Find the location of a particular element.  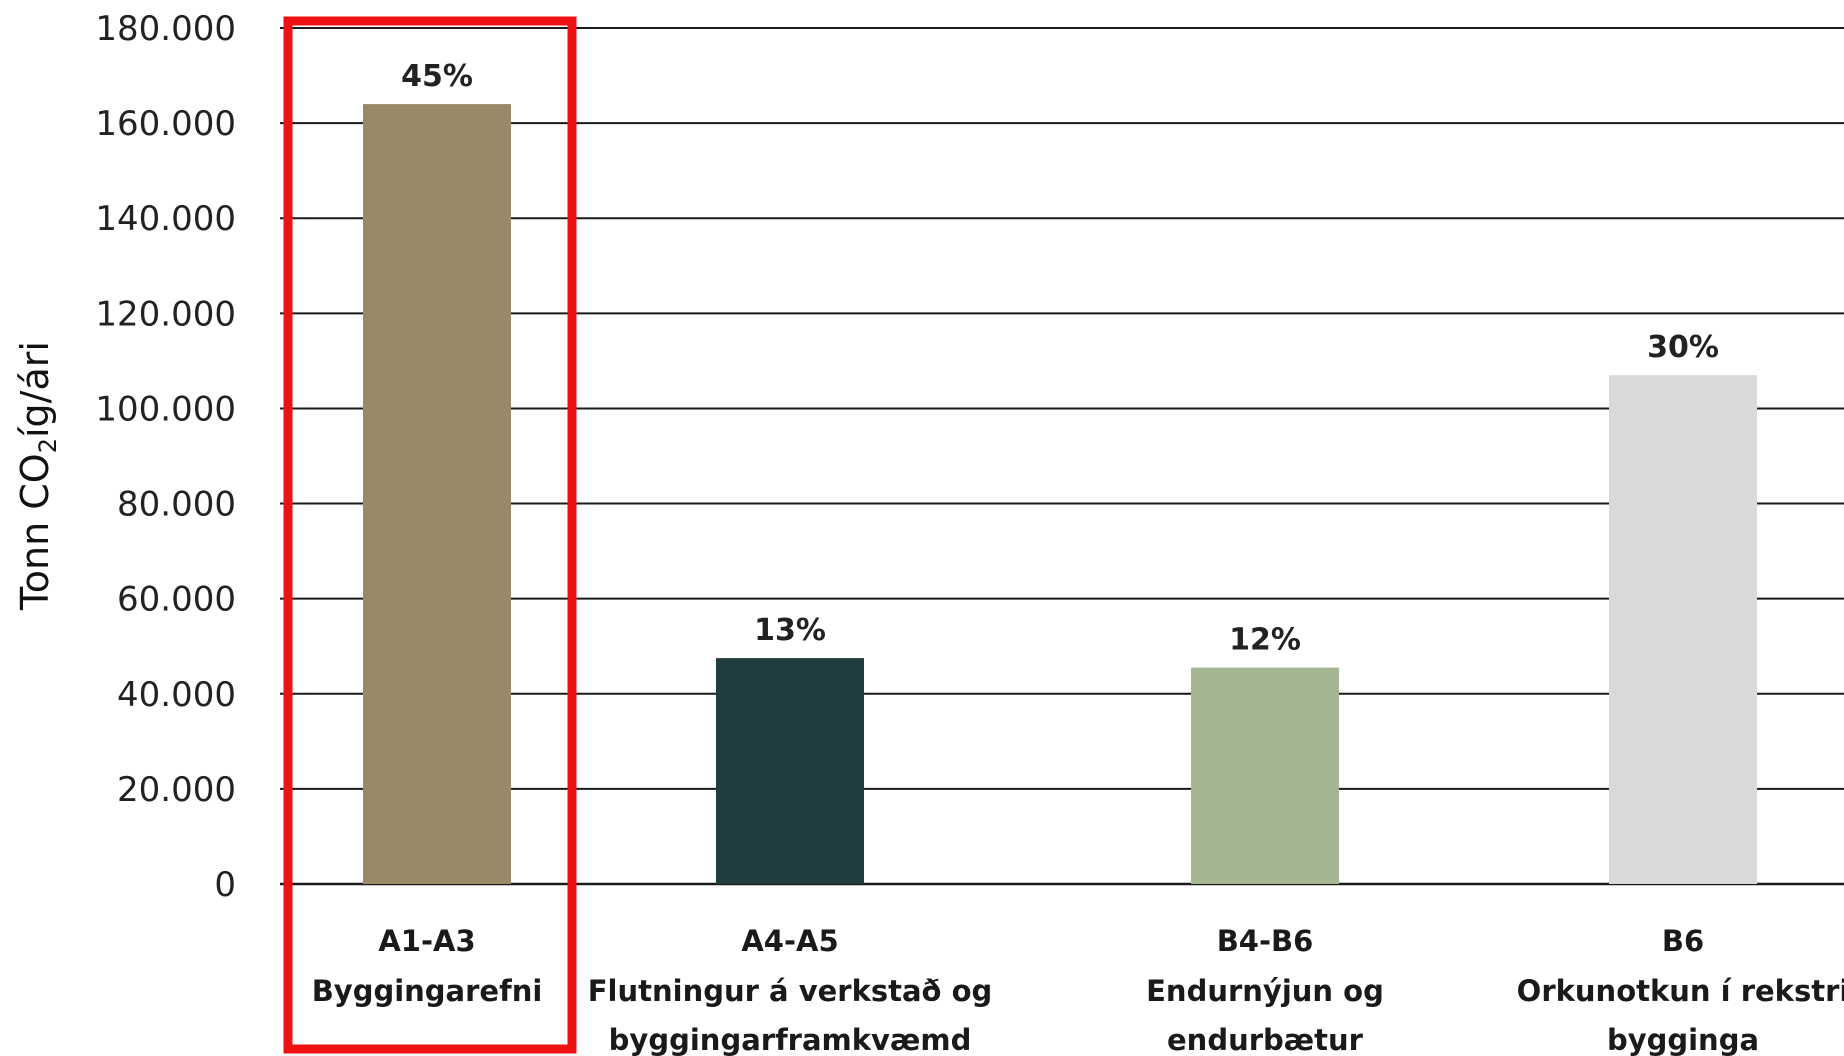

y-tick-label: 0 is located at coordinates (225, 885).